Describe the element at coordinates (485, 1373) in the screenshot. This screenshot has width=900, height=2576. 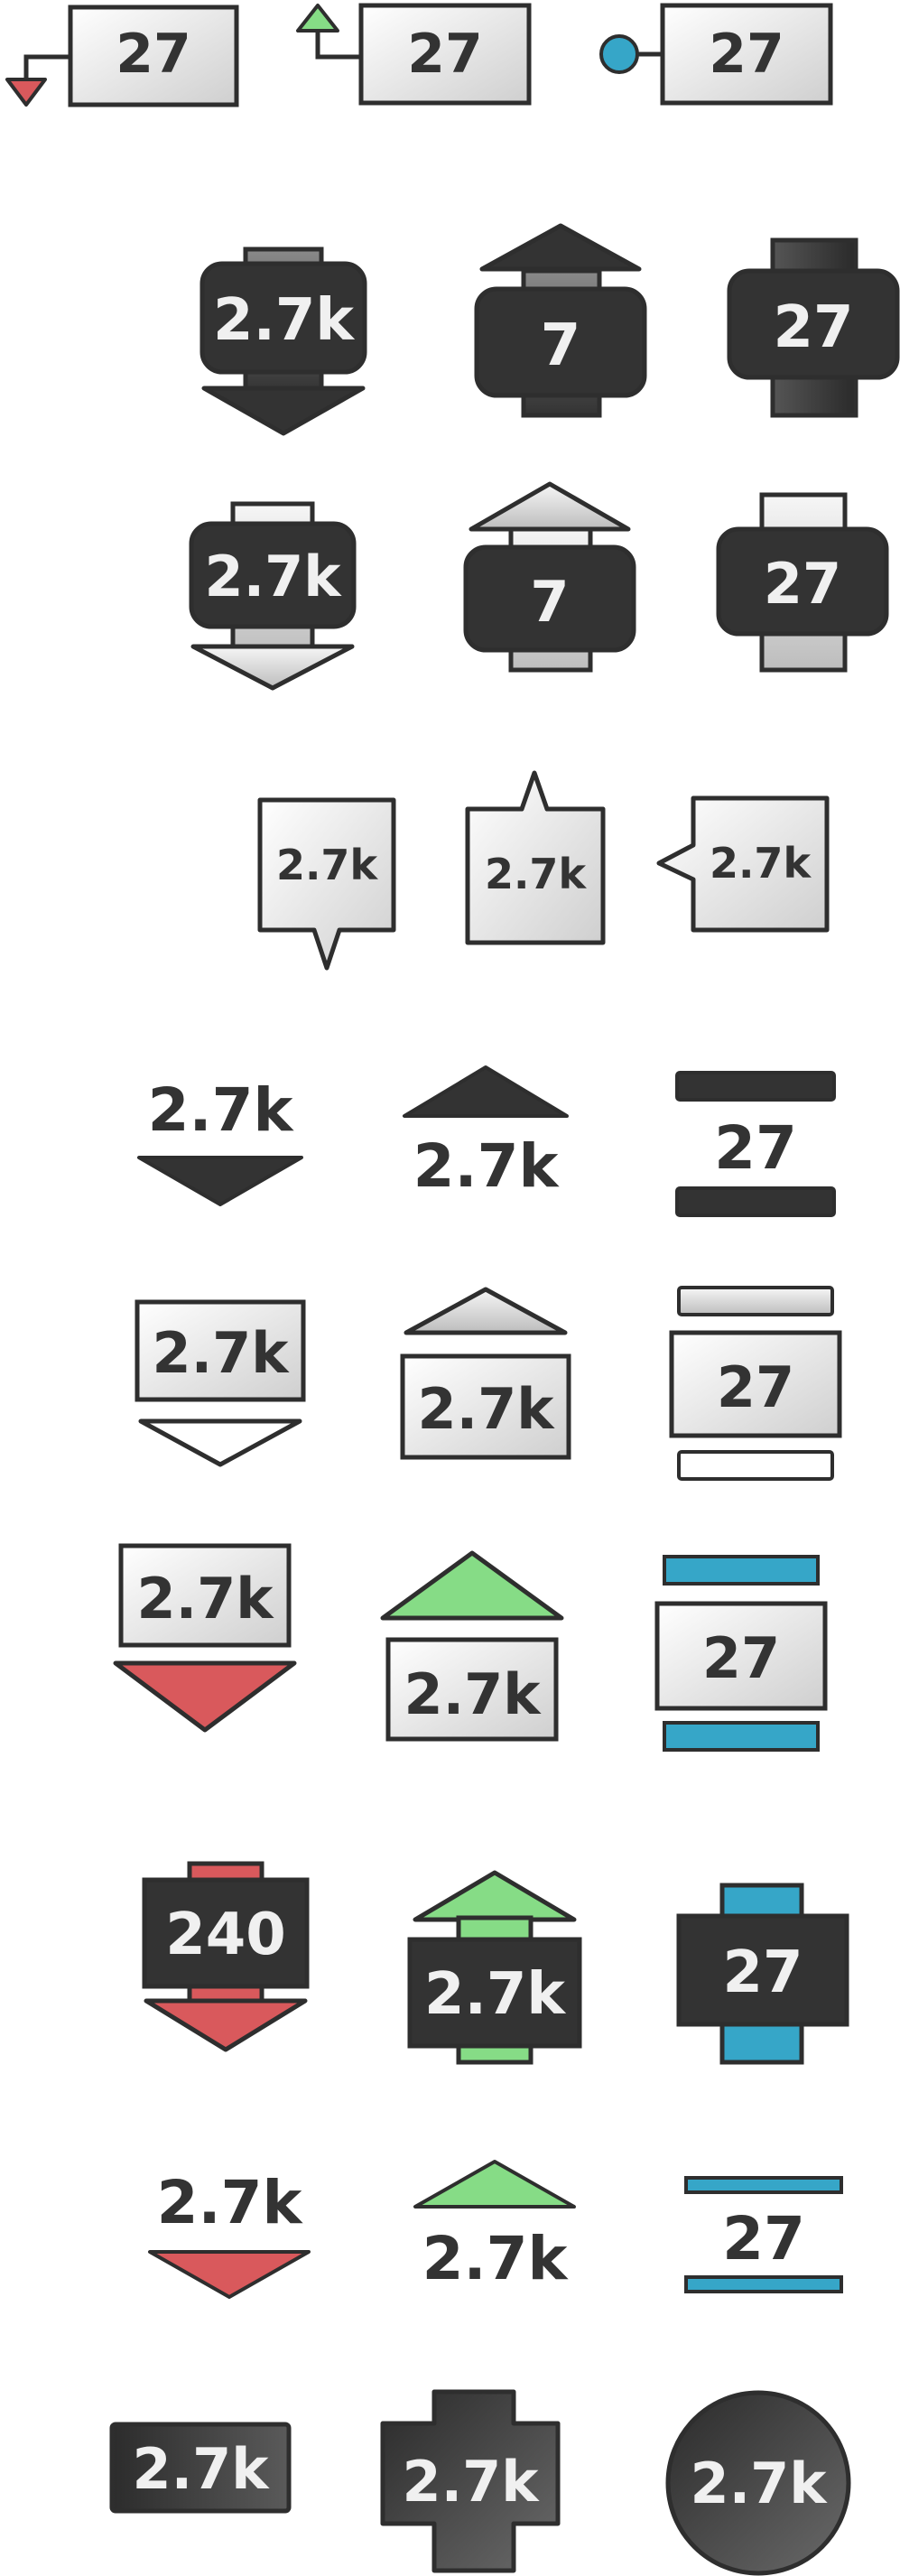
I see `boxed-badge-up: 2.7k` at that location.